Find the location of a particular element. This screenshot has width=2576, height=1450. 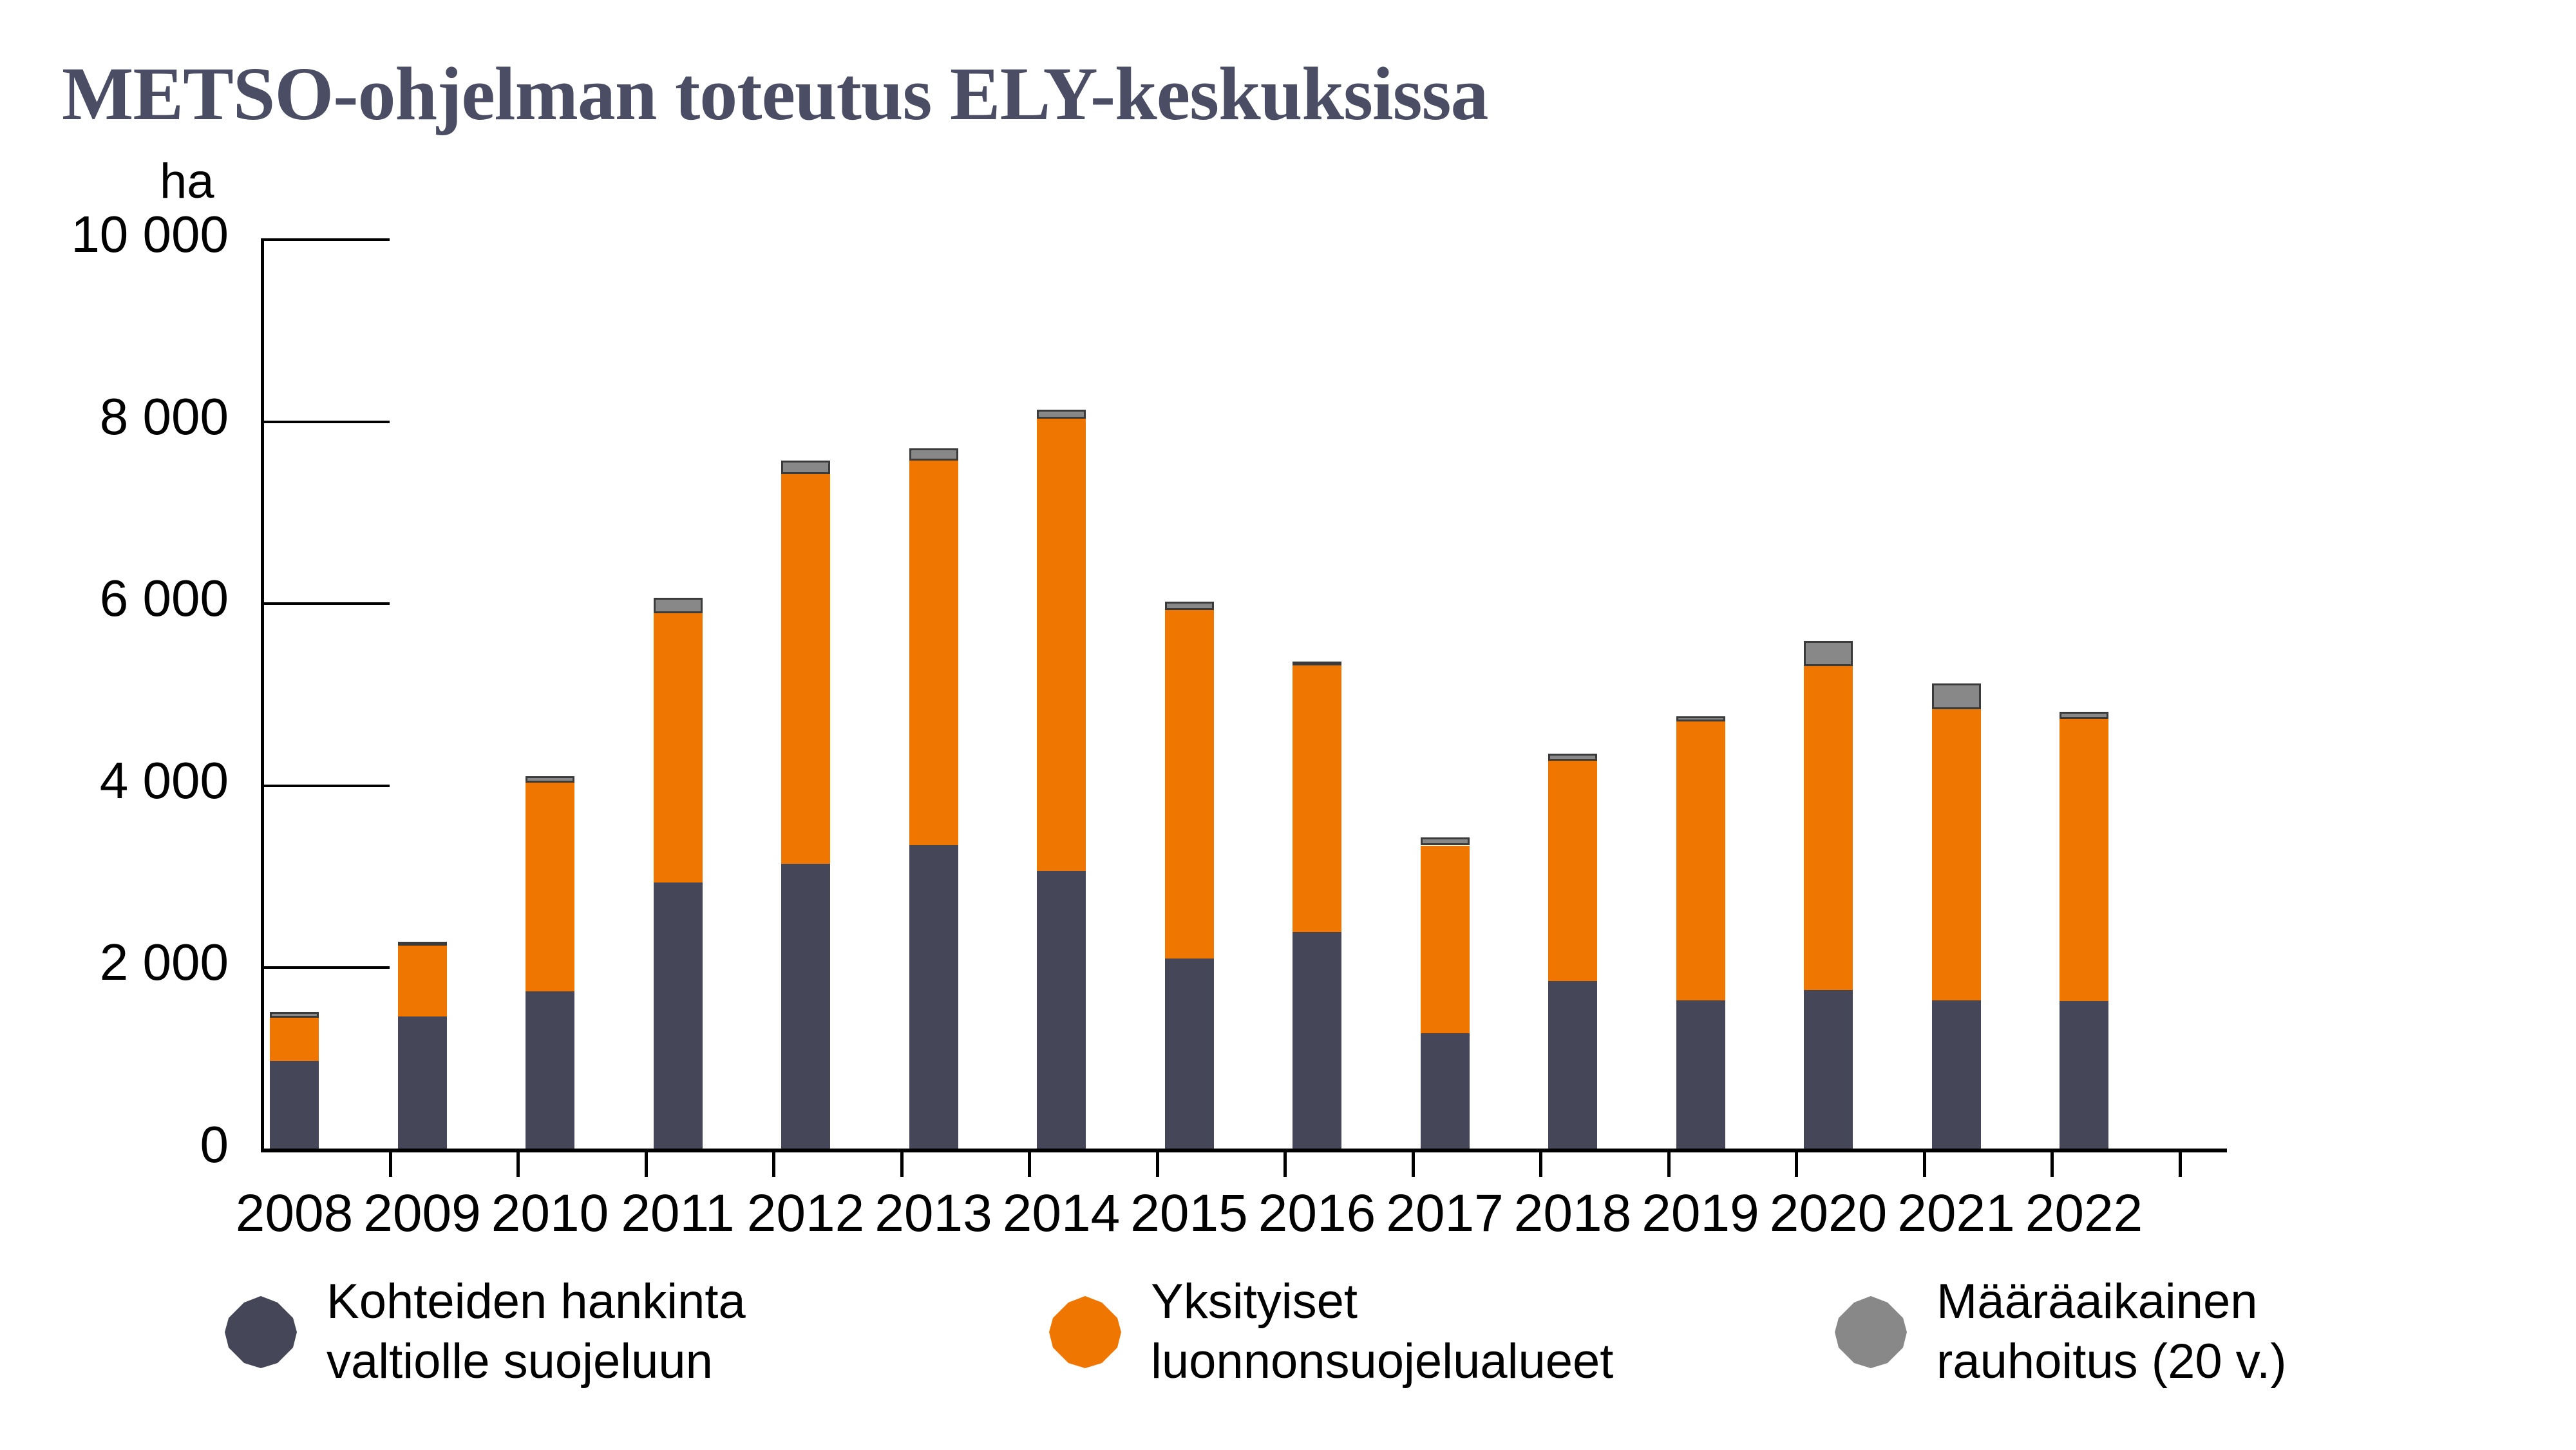

x-tick-label-2015: 2015 is located at coordinates (1189, 1213).